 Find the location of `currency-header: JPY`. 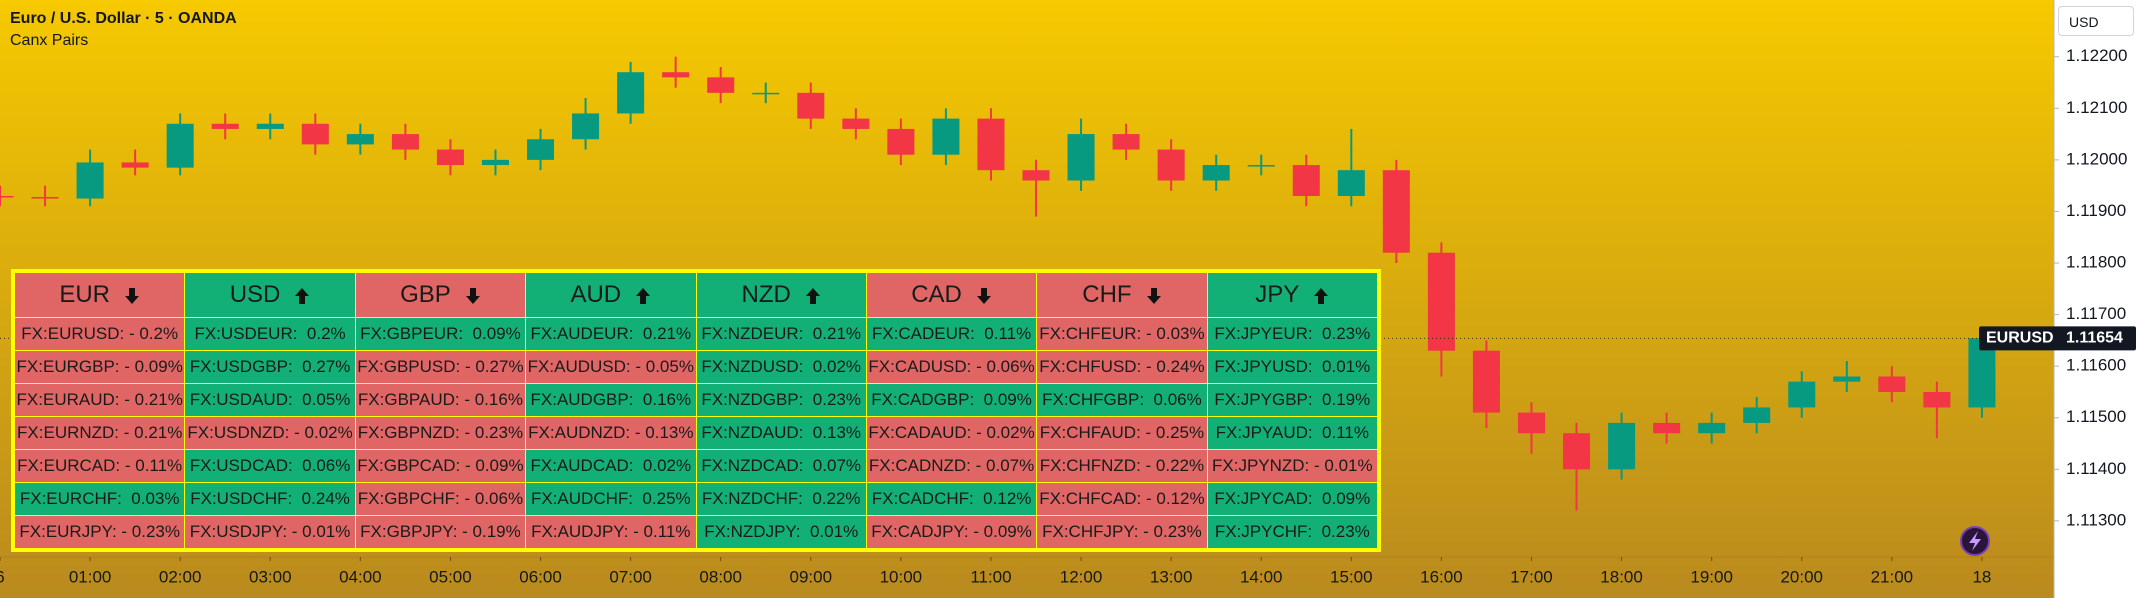

currency-header: JPY is located at coordinates (1292, 295).